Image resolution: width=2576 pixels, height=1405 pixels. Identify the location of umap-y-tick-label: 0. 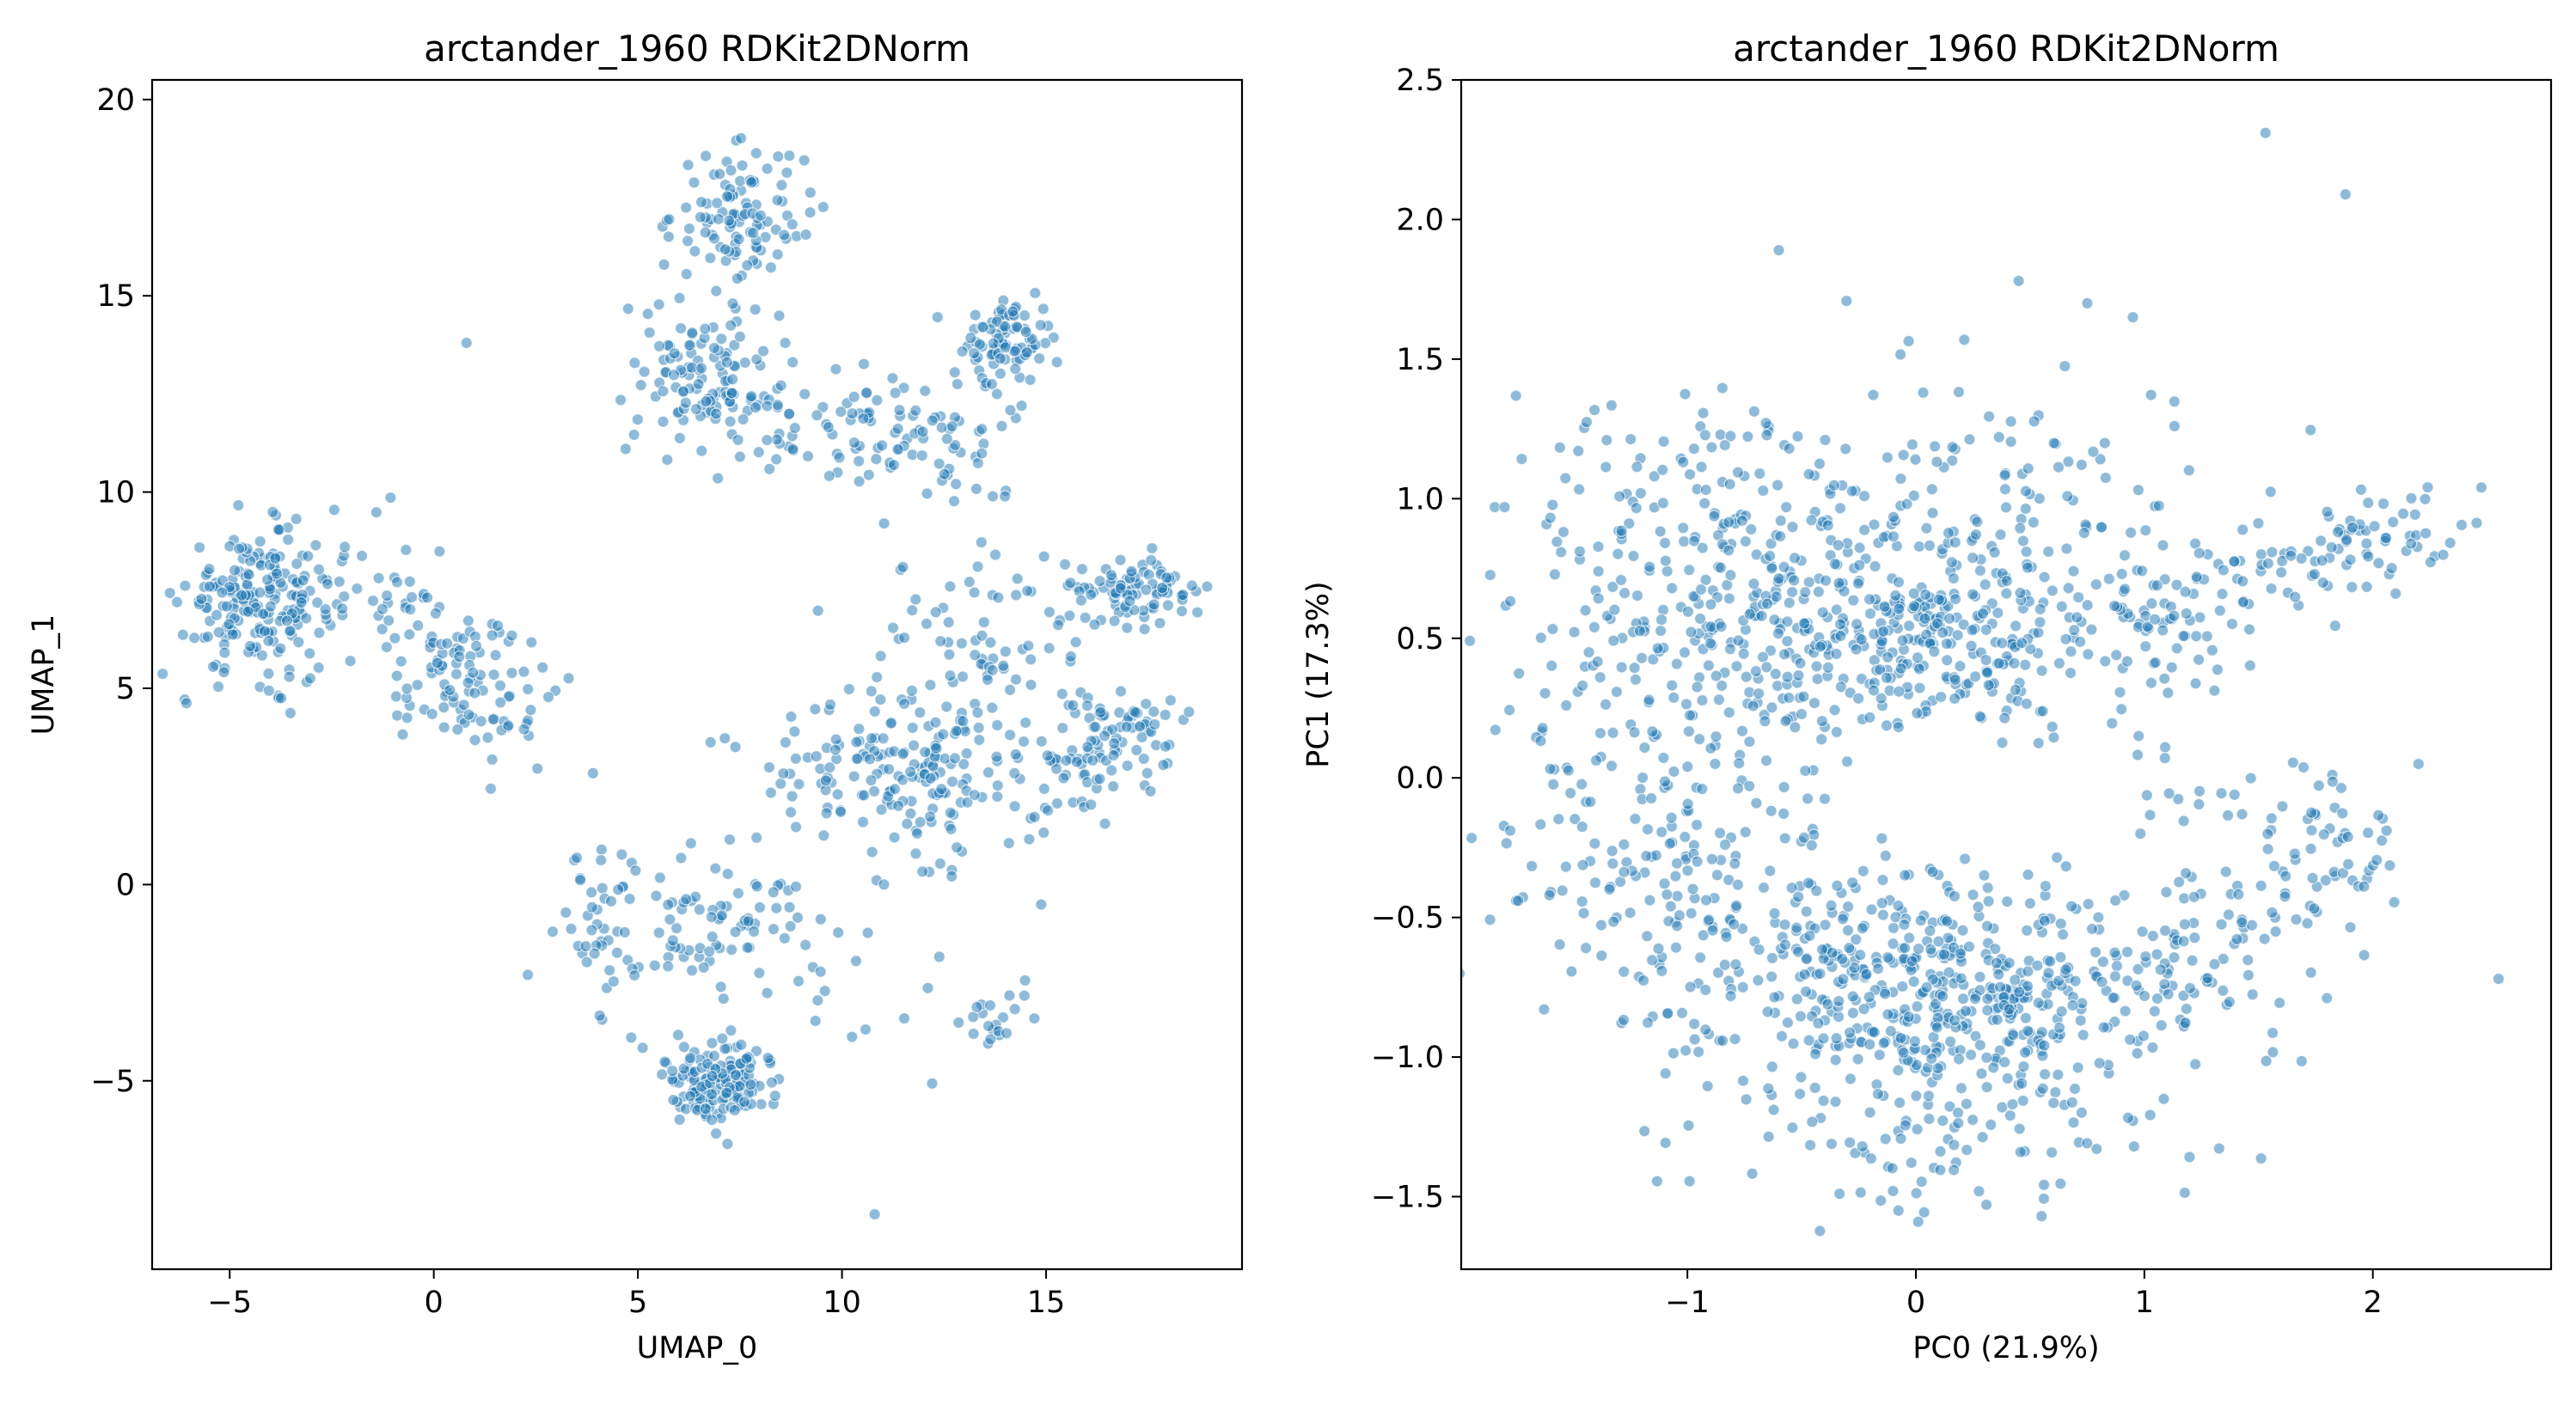
(125, 885).